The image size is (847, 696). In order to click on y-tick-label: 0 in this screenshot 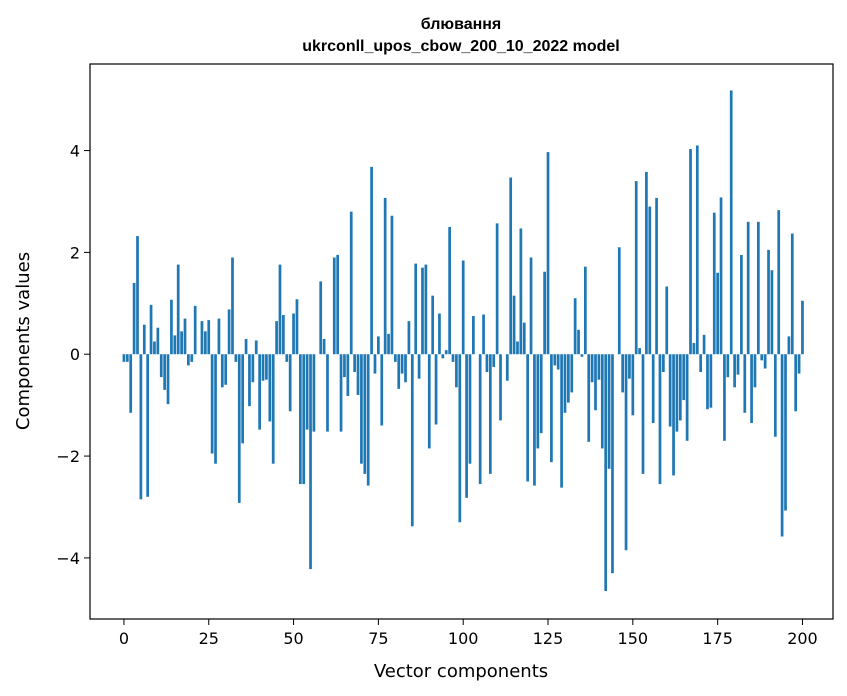, I will do `click(75, 354)`.